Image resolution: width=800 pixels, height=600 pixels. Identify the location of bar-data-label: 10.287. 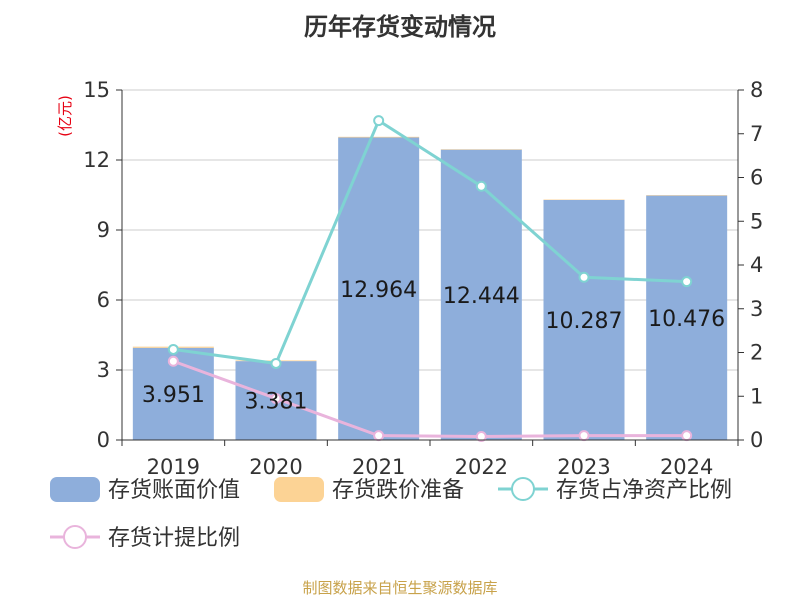
(584, 321).